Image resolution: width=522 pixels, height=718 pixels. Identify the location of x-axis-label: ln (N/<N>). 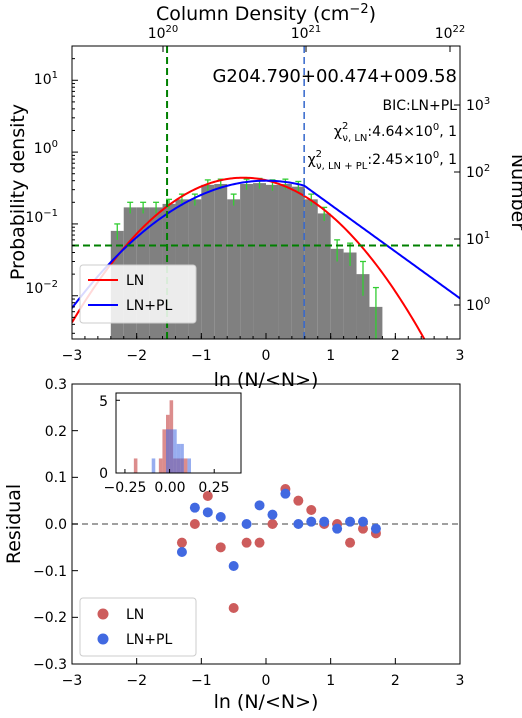
(266, 702).